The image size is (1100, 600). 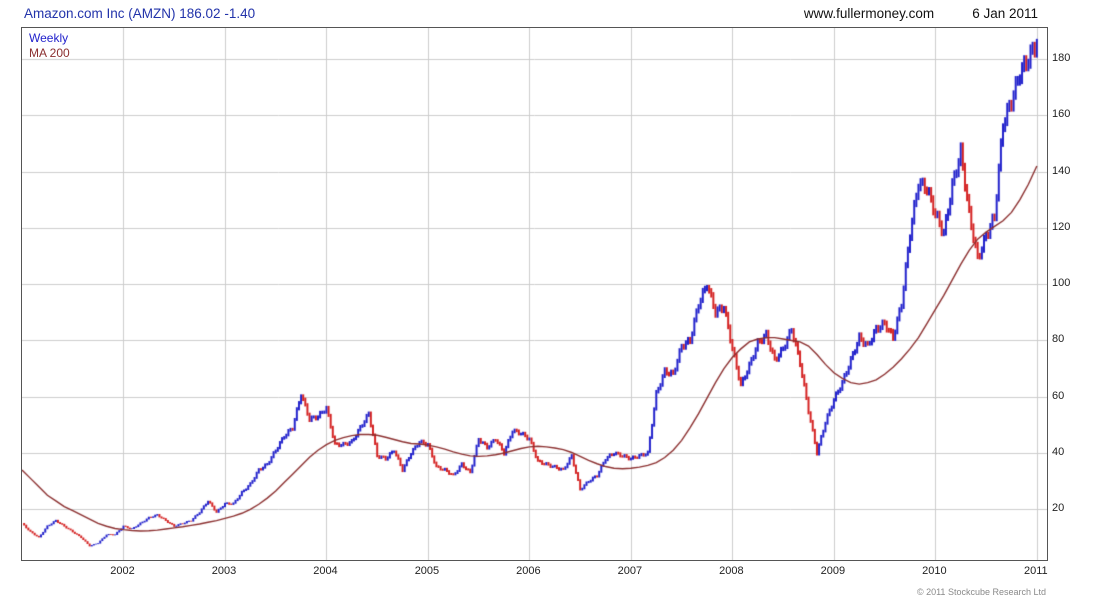 I want to click on legend-weekly: Weekly, so click(x=49, y=38).